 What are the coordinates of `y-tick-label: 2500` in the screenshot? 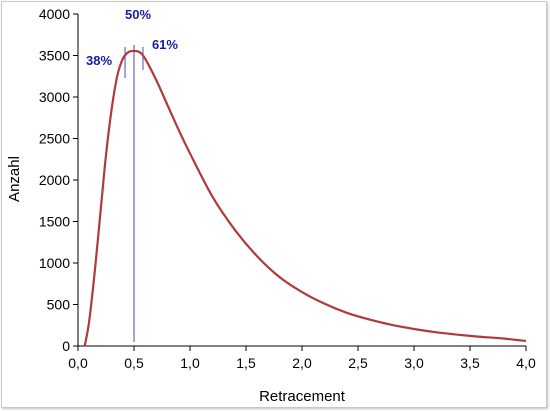 It's located at (54, 139).